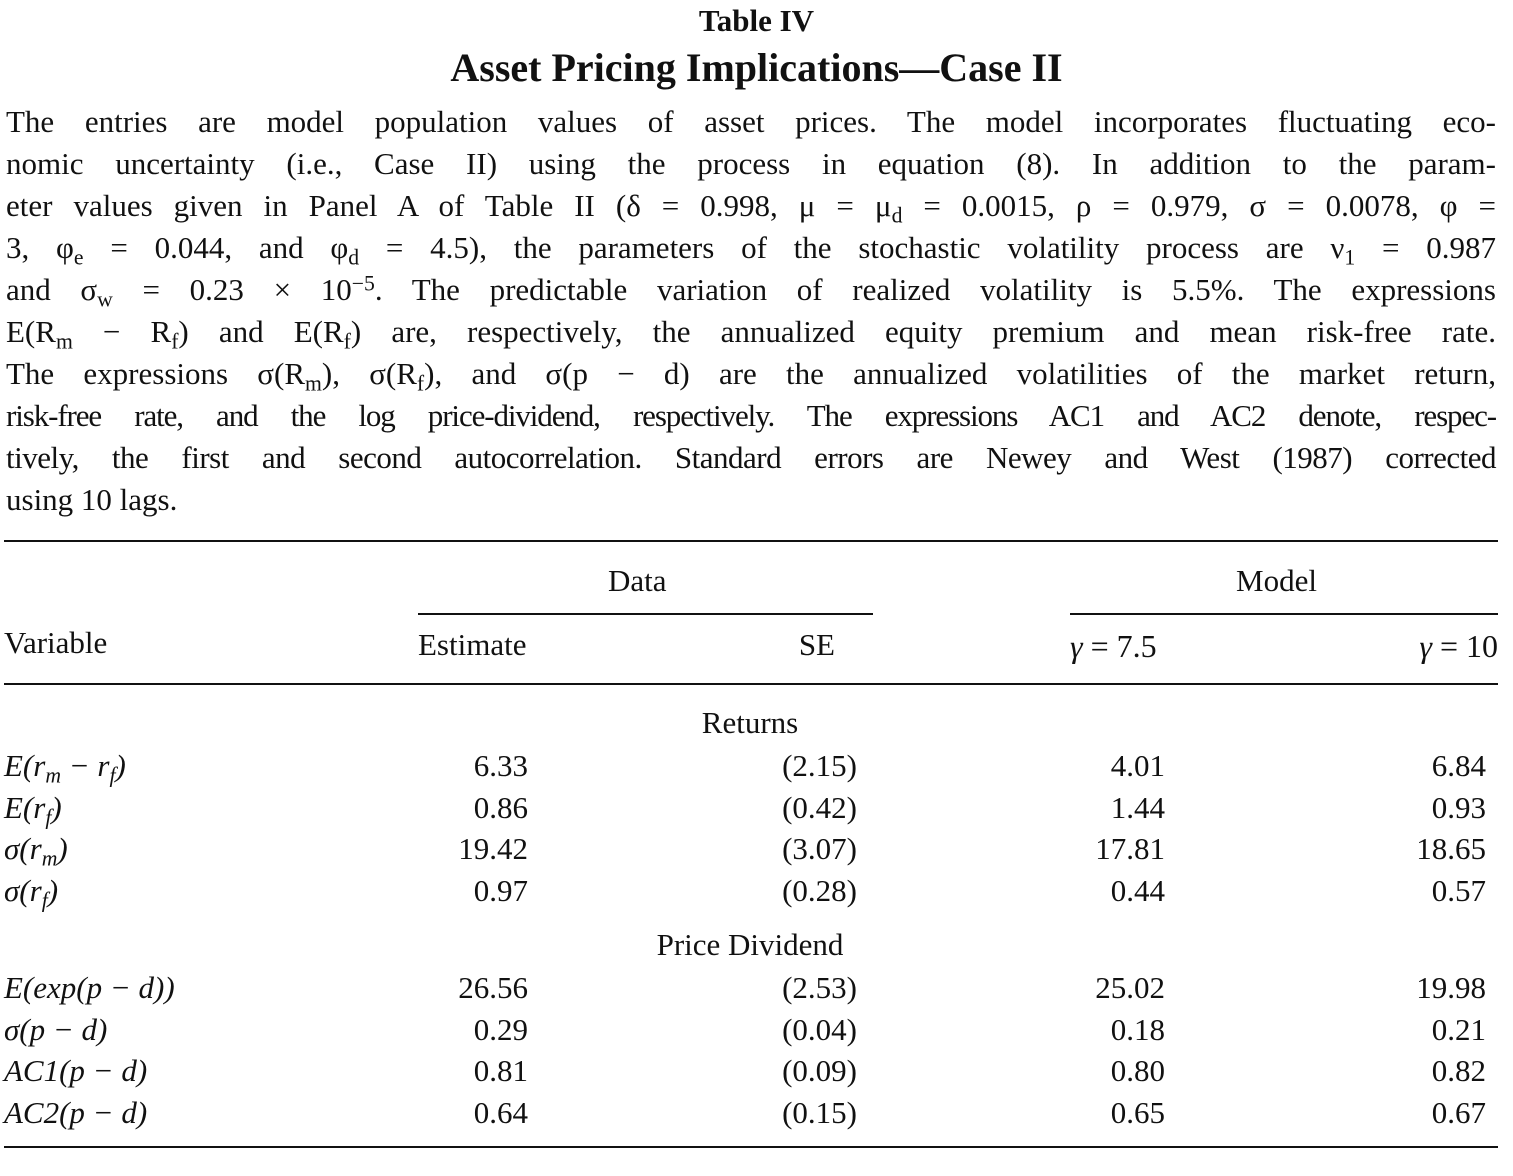 The width and height of the screenshot is (1513, 1176). I want to click on se-cell: (2.15), so click(819, 765).